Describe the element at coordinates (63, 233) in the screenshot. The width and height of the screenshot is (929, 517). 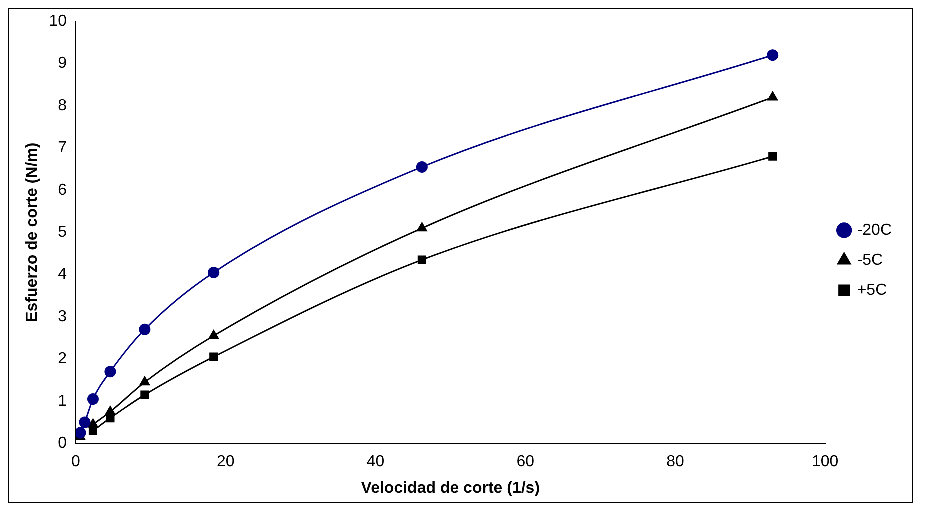
I see `y-tick-label: 5` at that location.